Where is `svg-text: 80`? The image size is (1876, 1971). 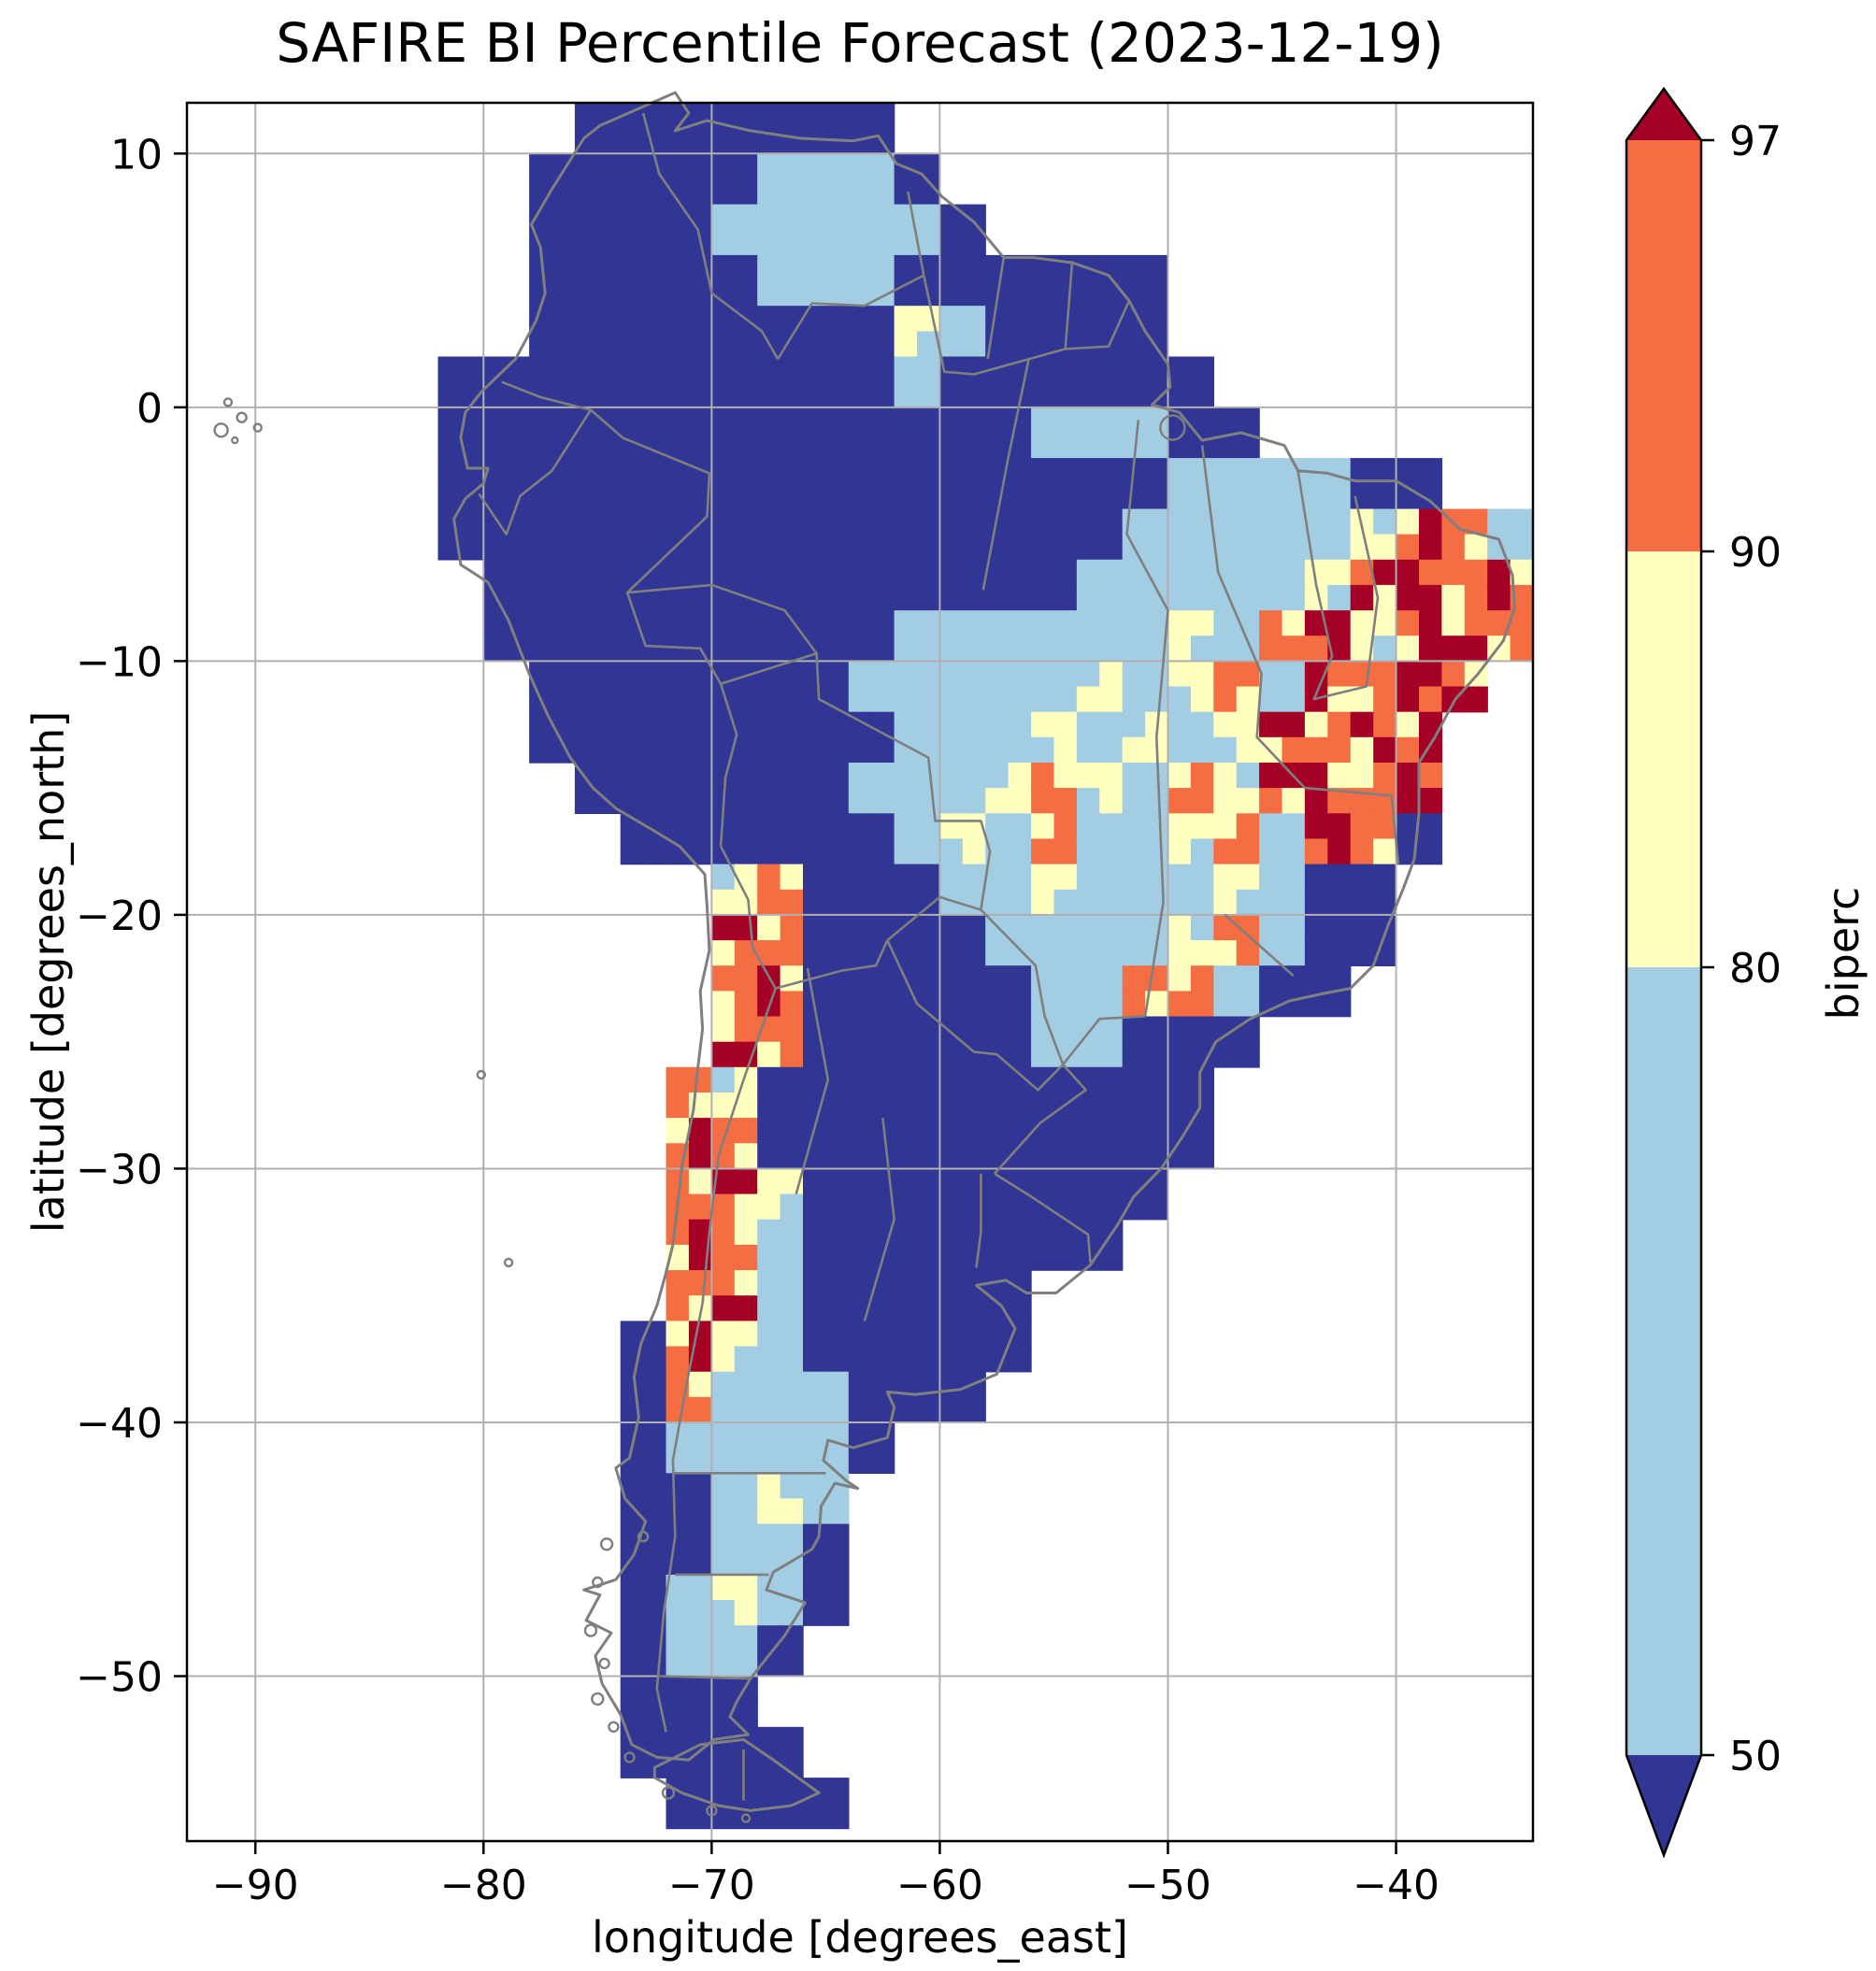
svg-text: 80 is located at coordinates (1756, 969).